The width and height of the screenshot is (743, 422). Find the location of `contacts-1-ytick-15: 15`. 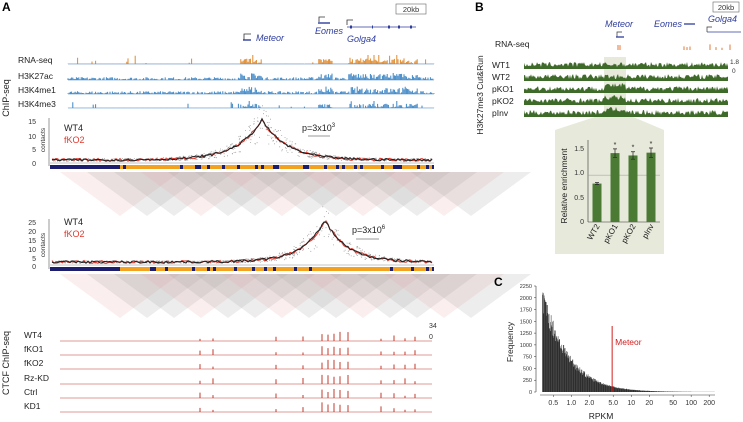

contacts-1-ytick-15: 15 is located at coordinates (32, 122).